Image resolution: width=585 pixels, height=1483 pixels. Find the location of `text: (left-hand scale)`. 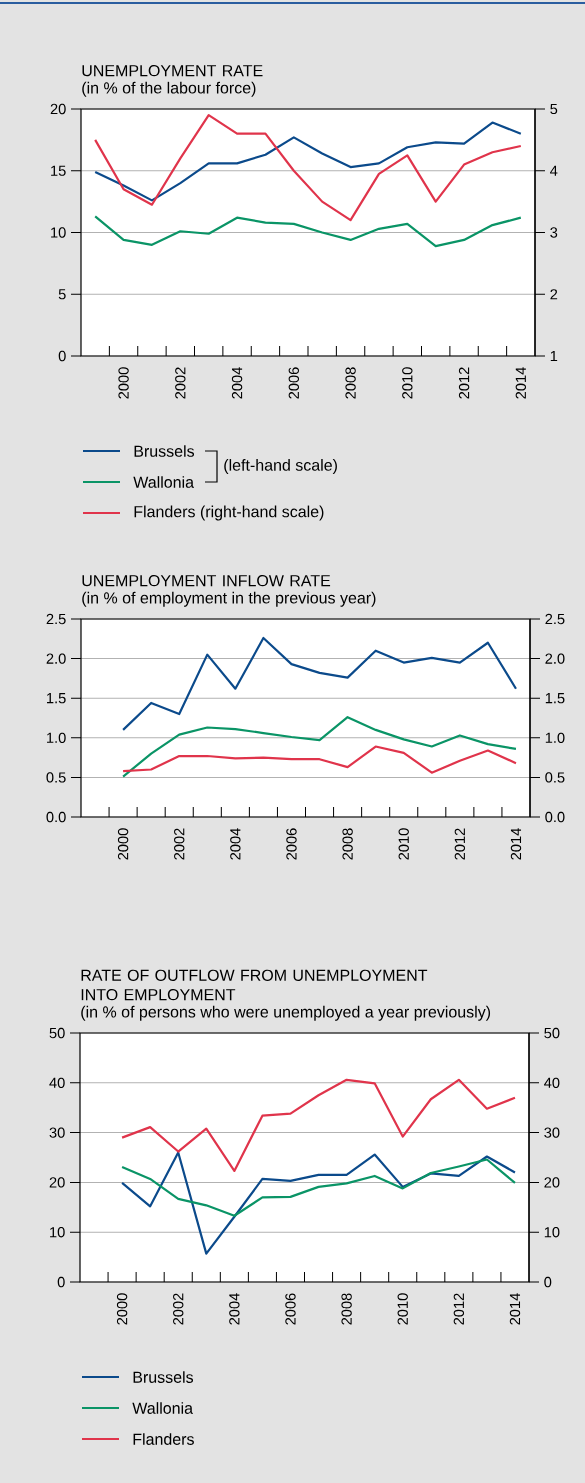

text: (left-hand scale) is located at coordinates (280, 466).